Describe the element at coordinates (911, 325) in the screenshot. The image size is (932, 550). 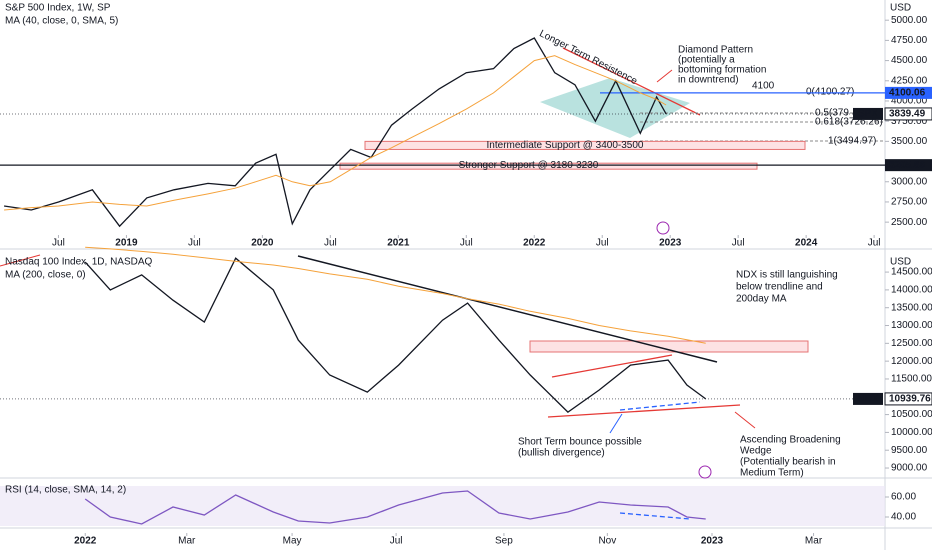
I see `y-tick-label: 13000.00` at that location.